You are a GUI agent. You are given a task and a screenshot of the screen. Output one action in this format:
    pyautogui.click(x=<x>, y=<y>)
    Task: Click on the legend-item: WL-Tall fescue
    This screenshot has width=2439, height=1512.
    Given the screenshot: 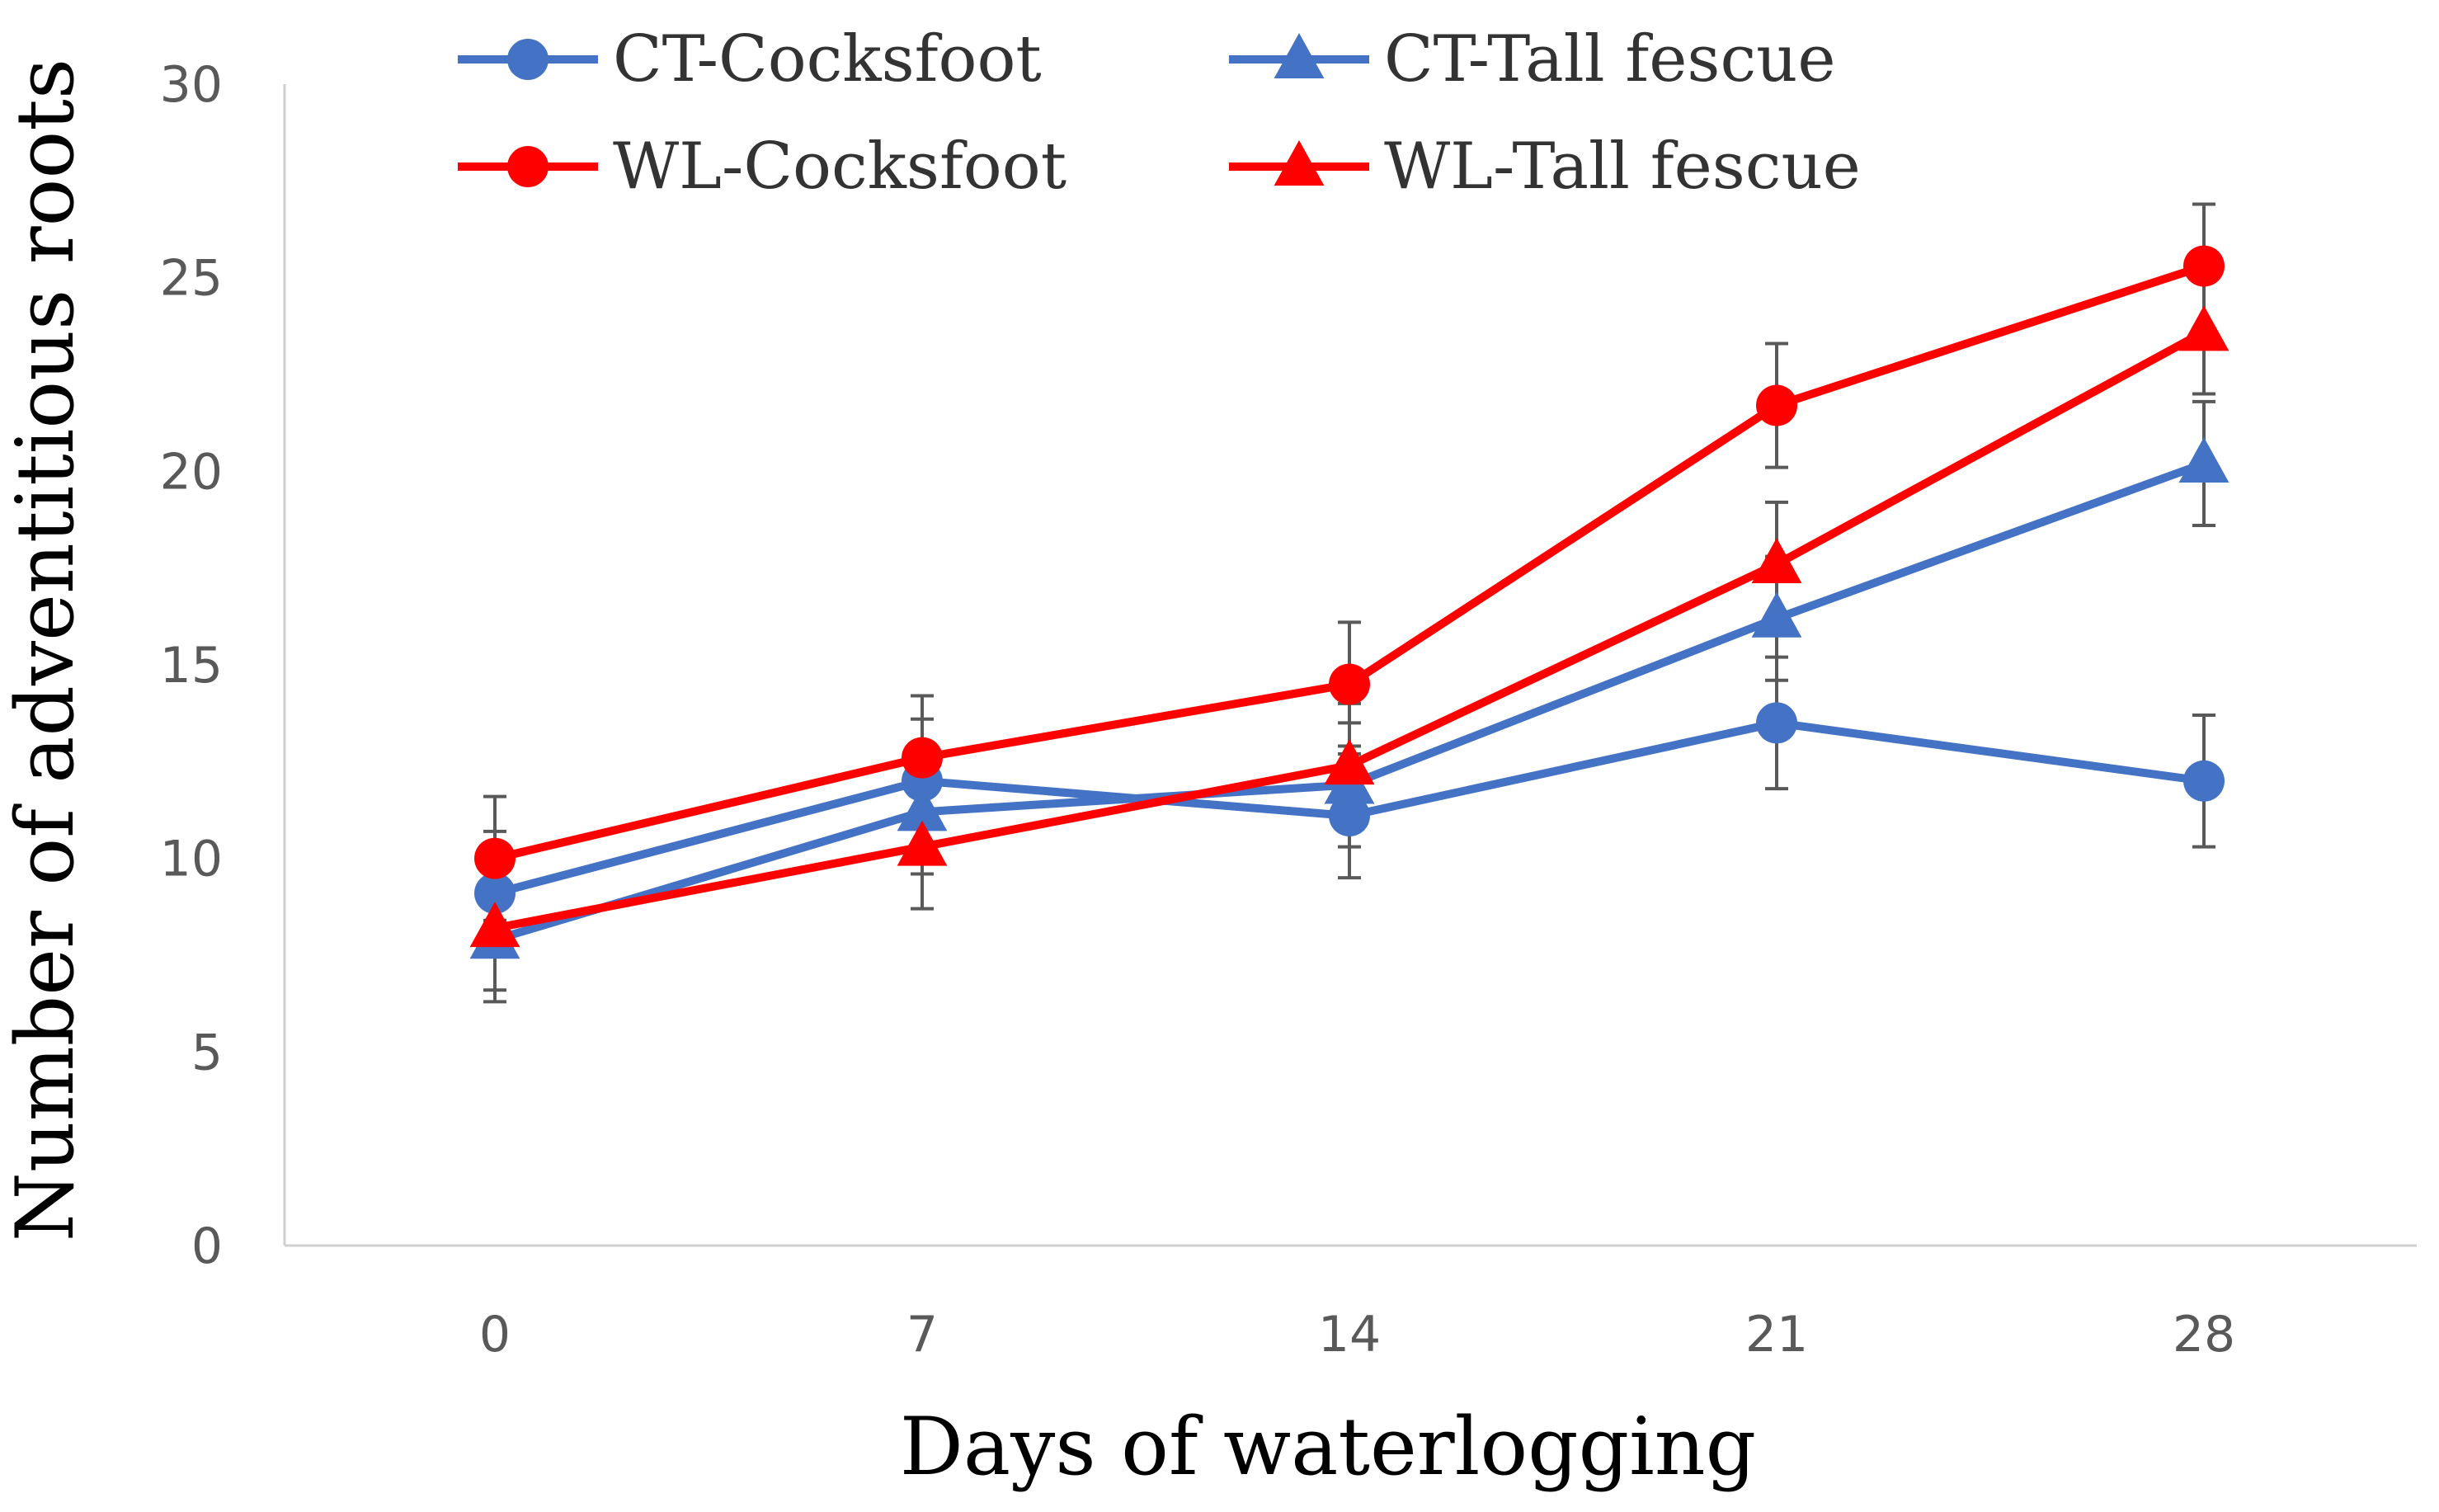 What is the action you would take?
    pyautogui.click(x=1545, y=167)
    